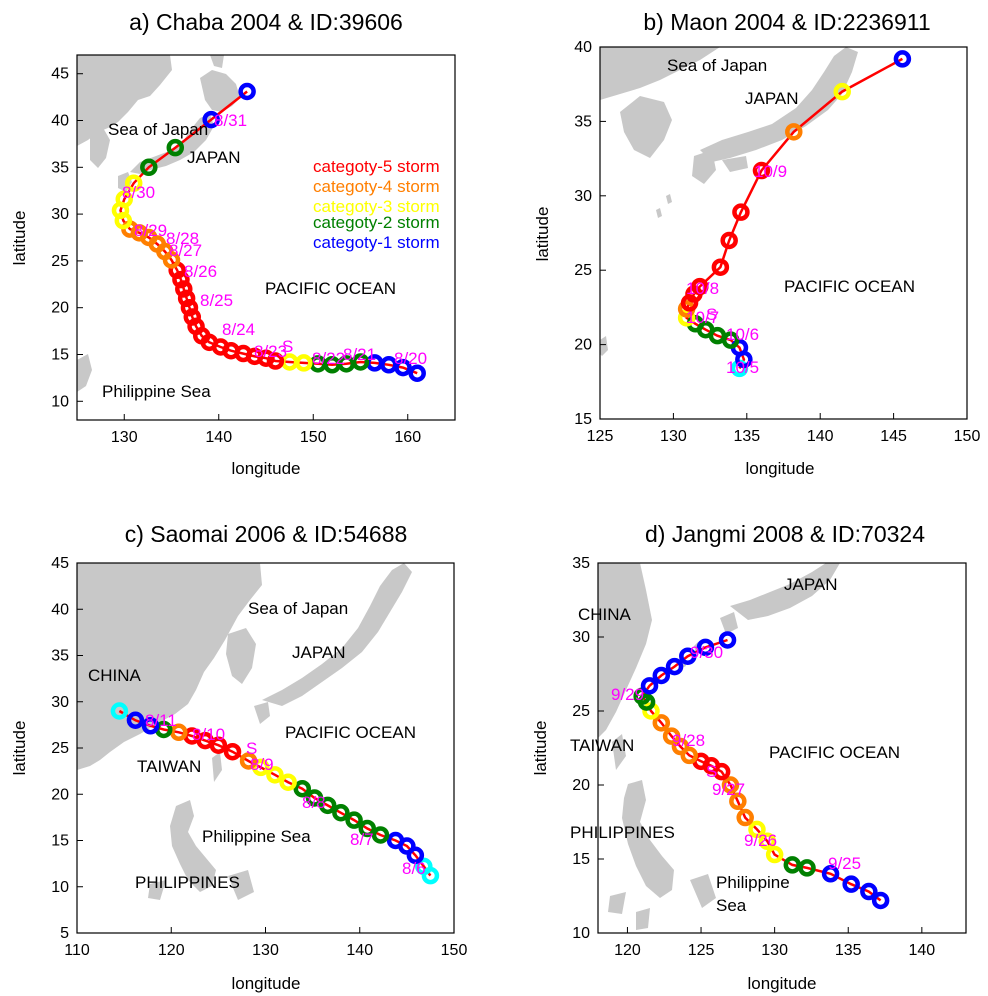 The image size is (988, 996). What do you see at coordinates (337, 634) in the screenshot?
I see `land-japan-c` at bounding box center [337, 634].